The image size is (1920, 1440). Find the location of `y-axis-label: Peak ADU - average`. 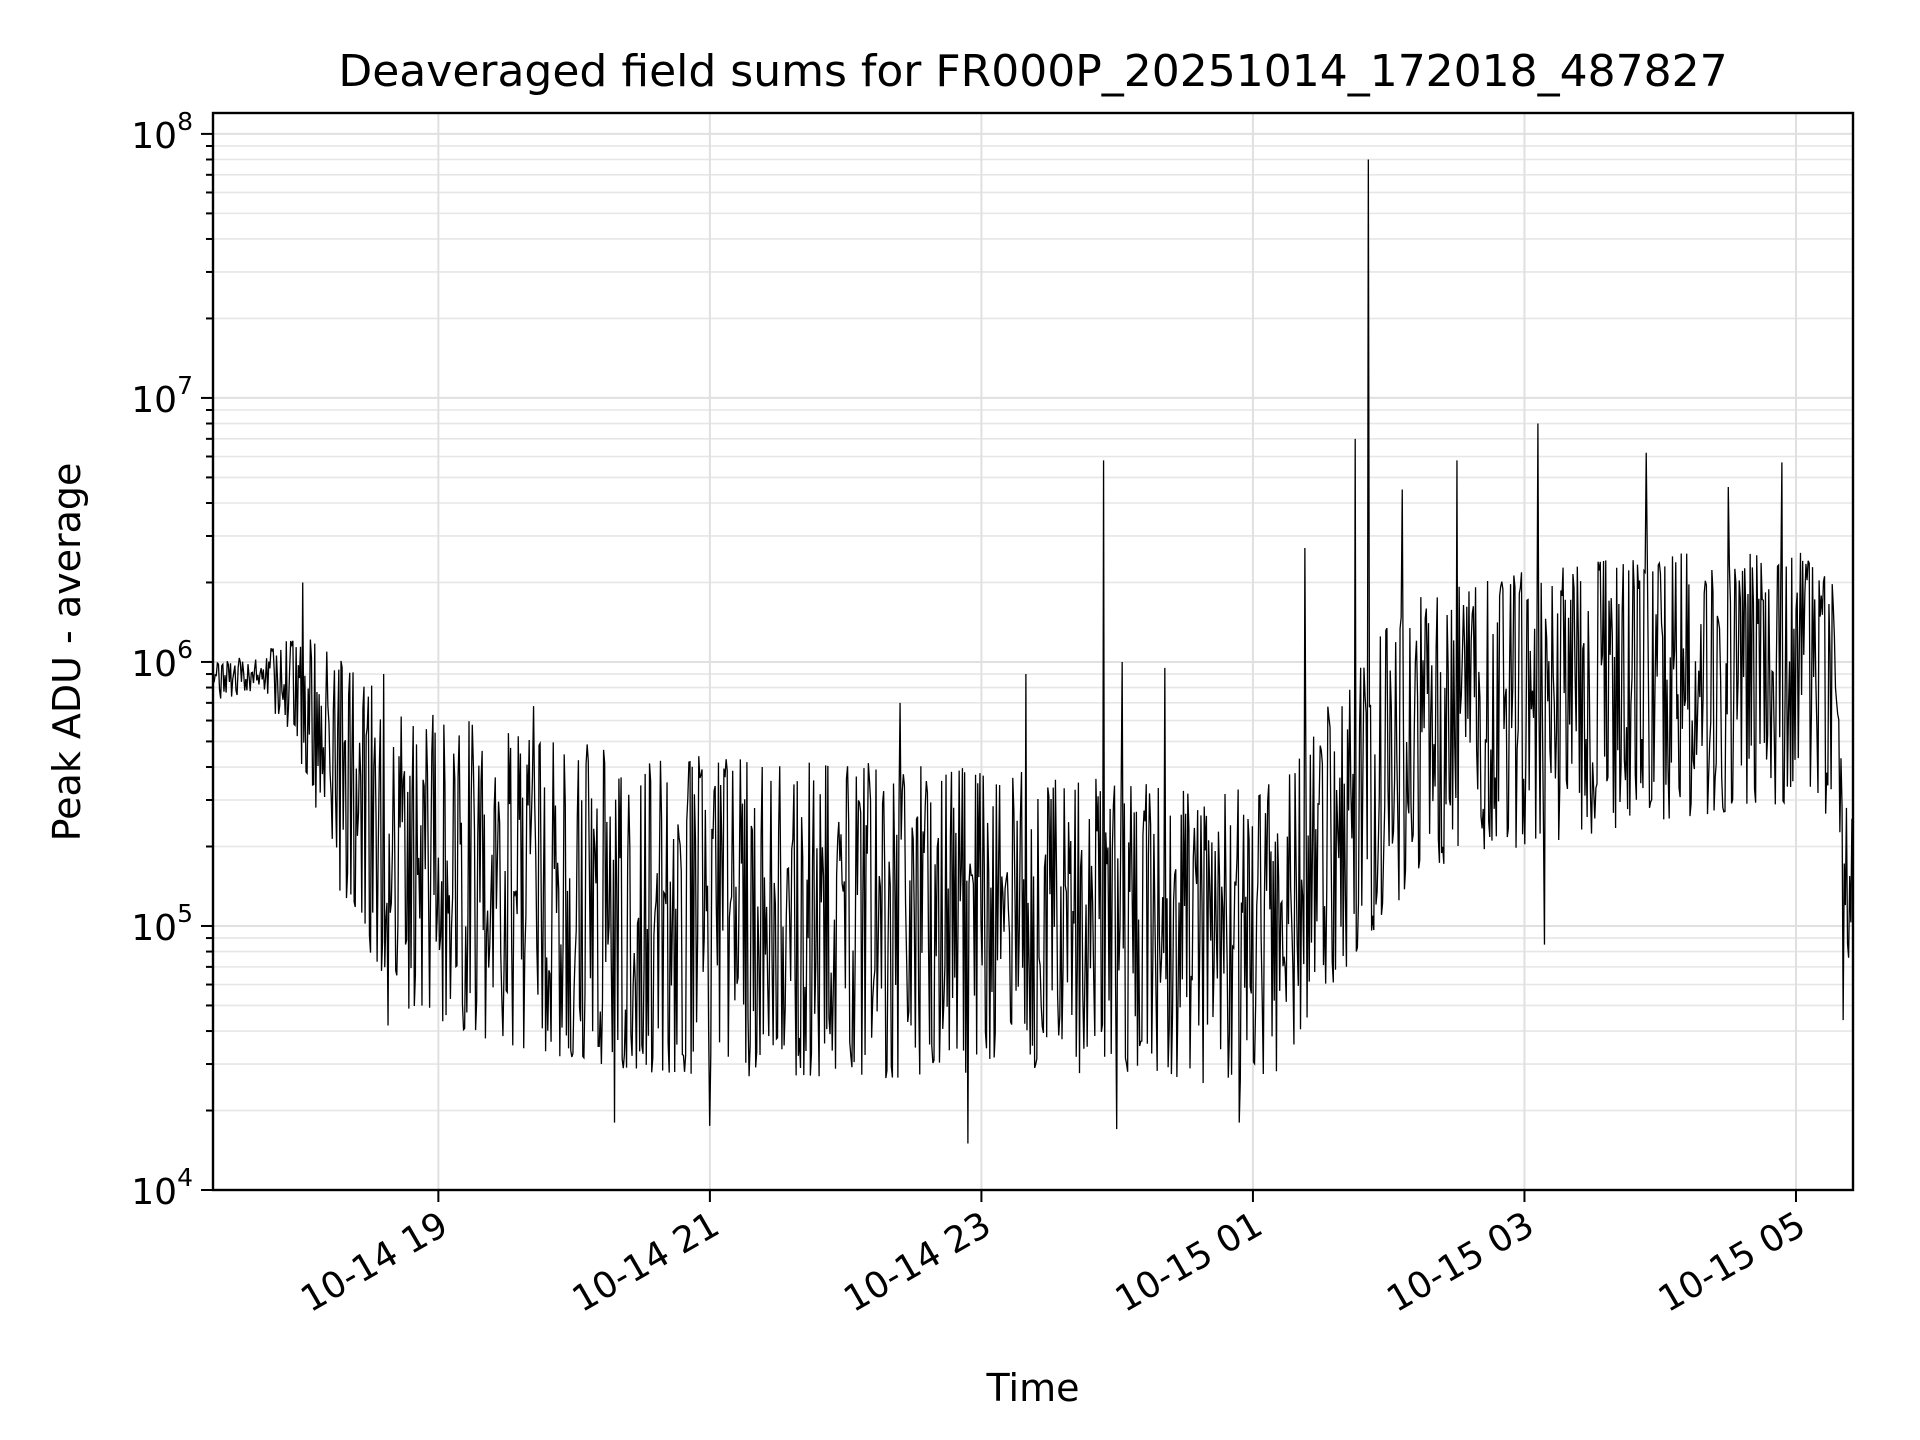

y-axis-label: Peak ADU - average is located at coordinates (67, 652).